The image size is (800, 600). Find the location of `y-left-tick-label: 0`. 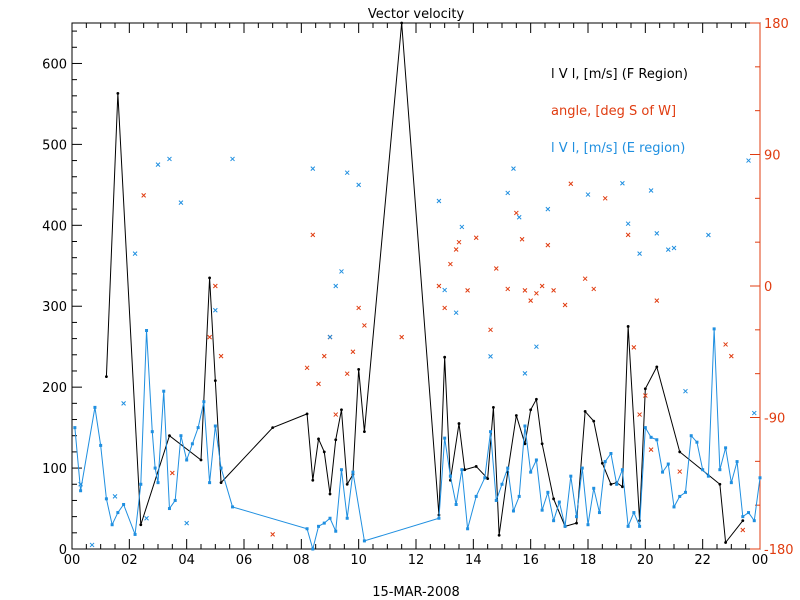

y-left-tick-label: 0 is located at coordinates (63, 550).